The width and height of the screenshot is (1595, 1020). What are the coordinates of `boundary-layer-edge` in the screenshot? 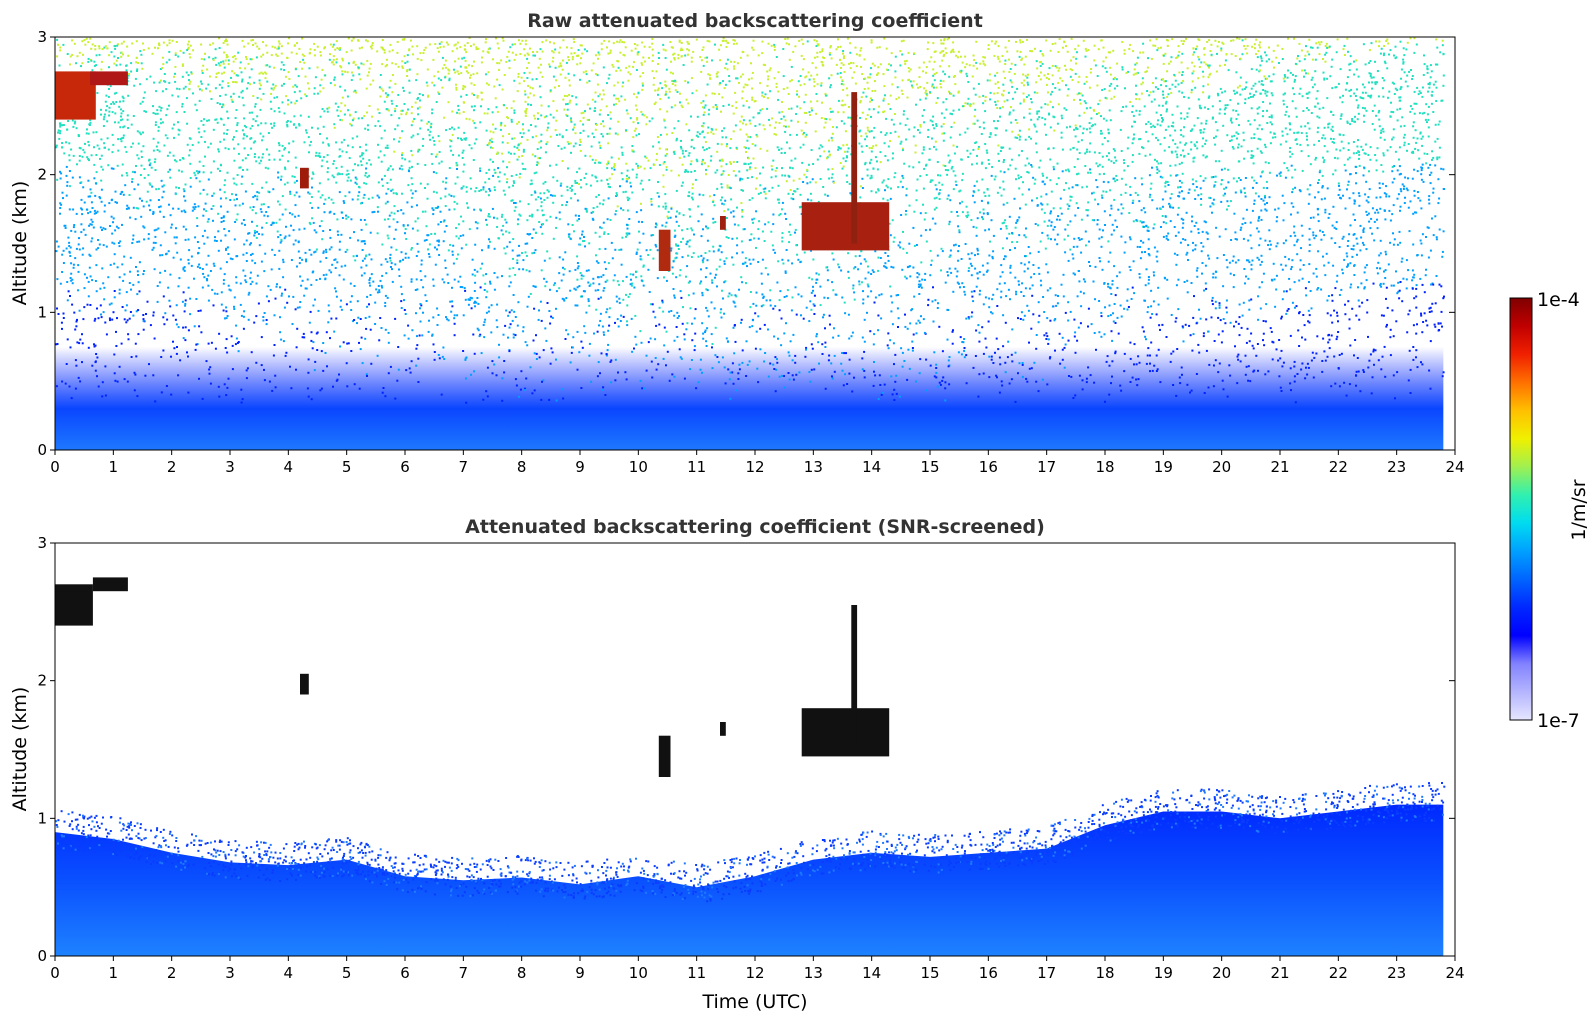 It's located at (750, 842).